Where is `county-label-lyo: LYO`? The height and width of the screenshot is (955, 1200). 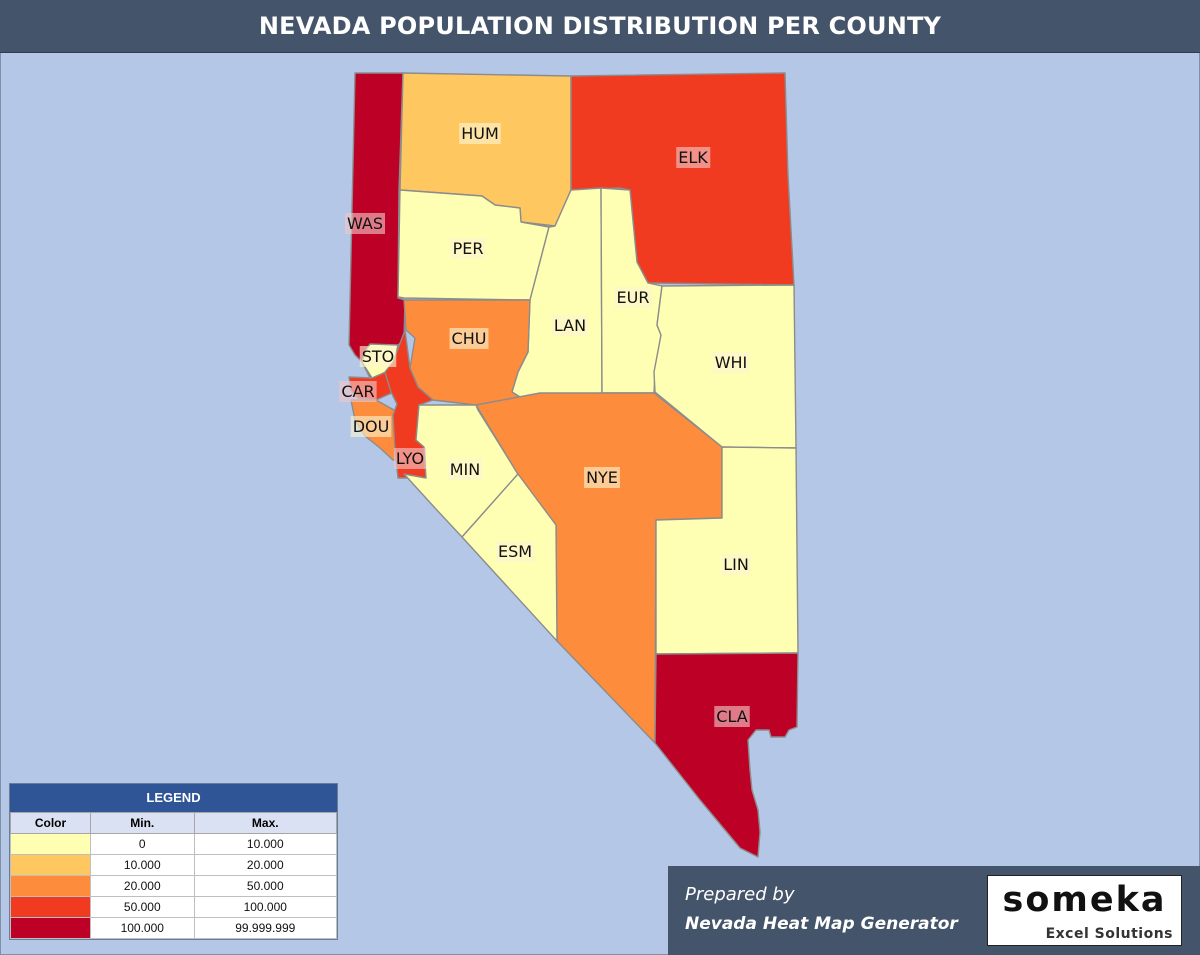
county-label-lyo: LYO is located at coordinates (410, 458).